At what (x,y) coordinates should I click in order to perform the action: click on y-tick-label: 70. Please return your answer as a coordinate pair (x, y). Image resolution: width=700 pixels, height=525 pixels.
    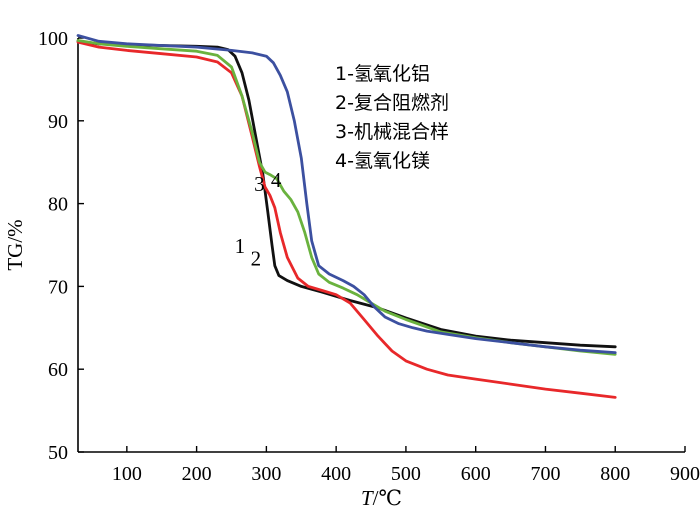
    Looking at the image, I should click on (58, 287).